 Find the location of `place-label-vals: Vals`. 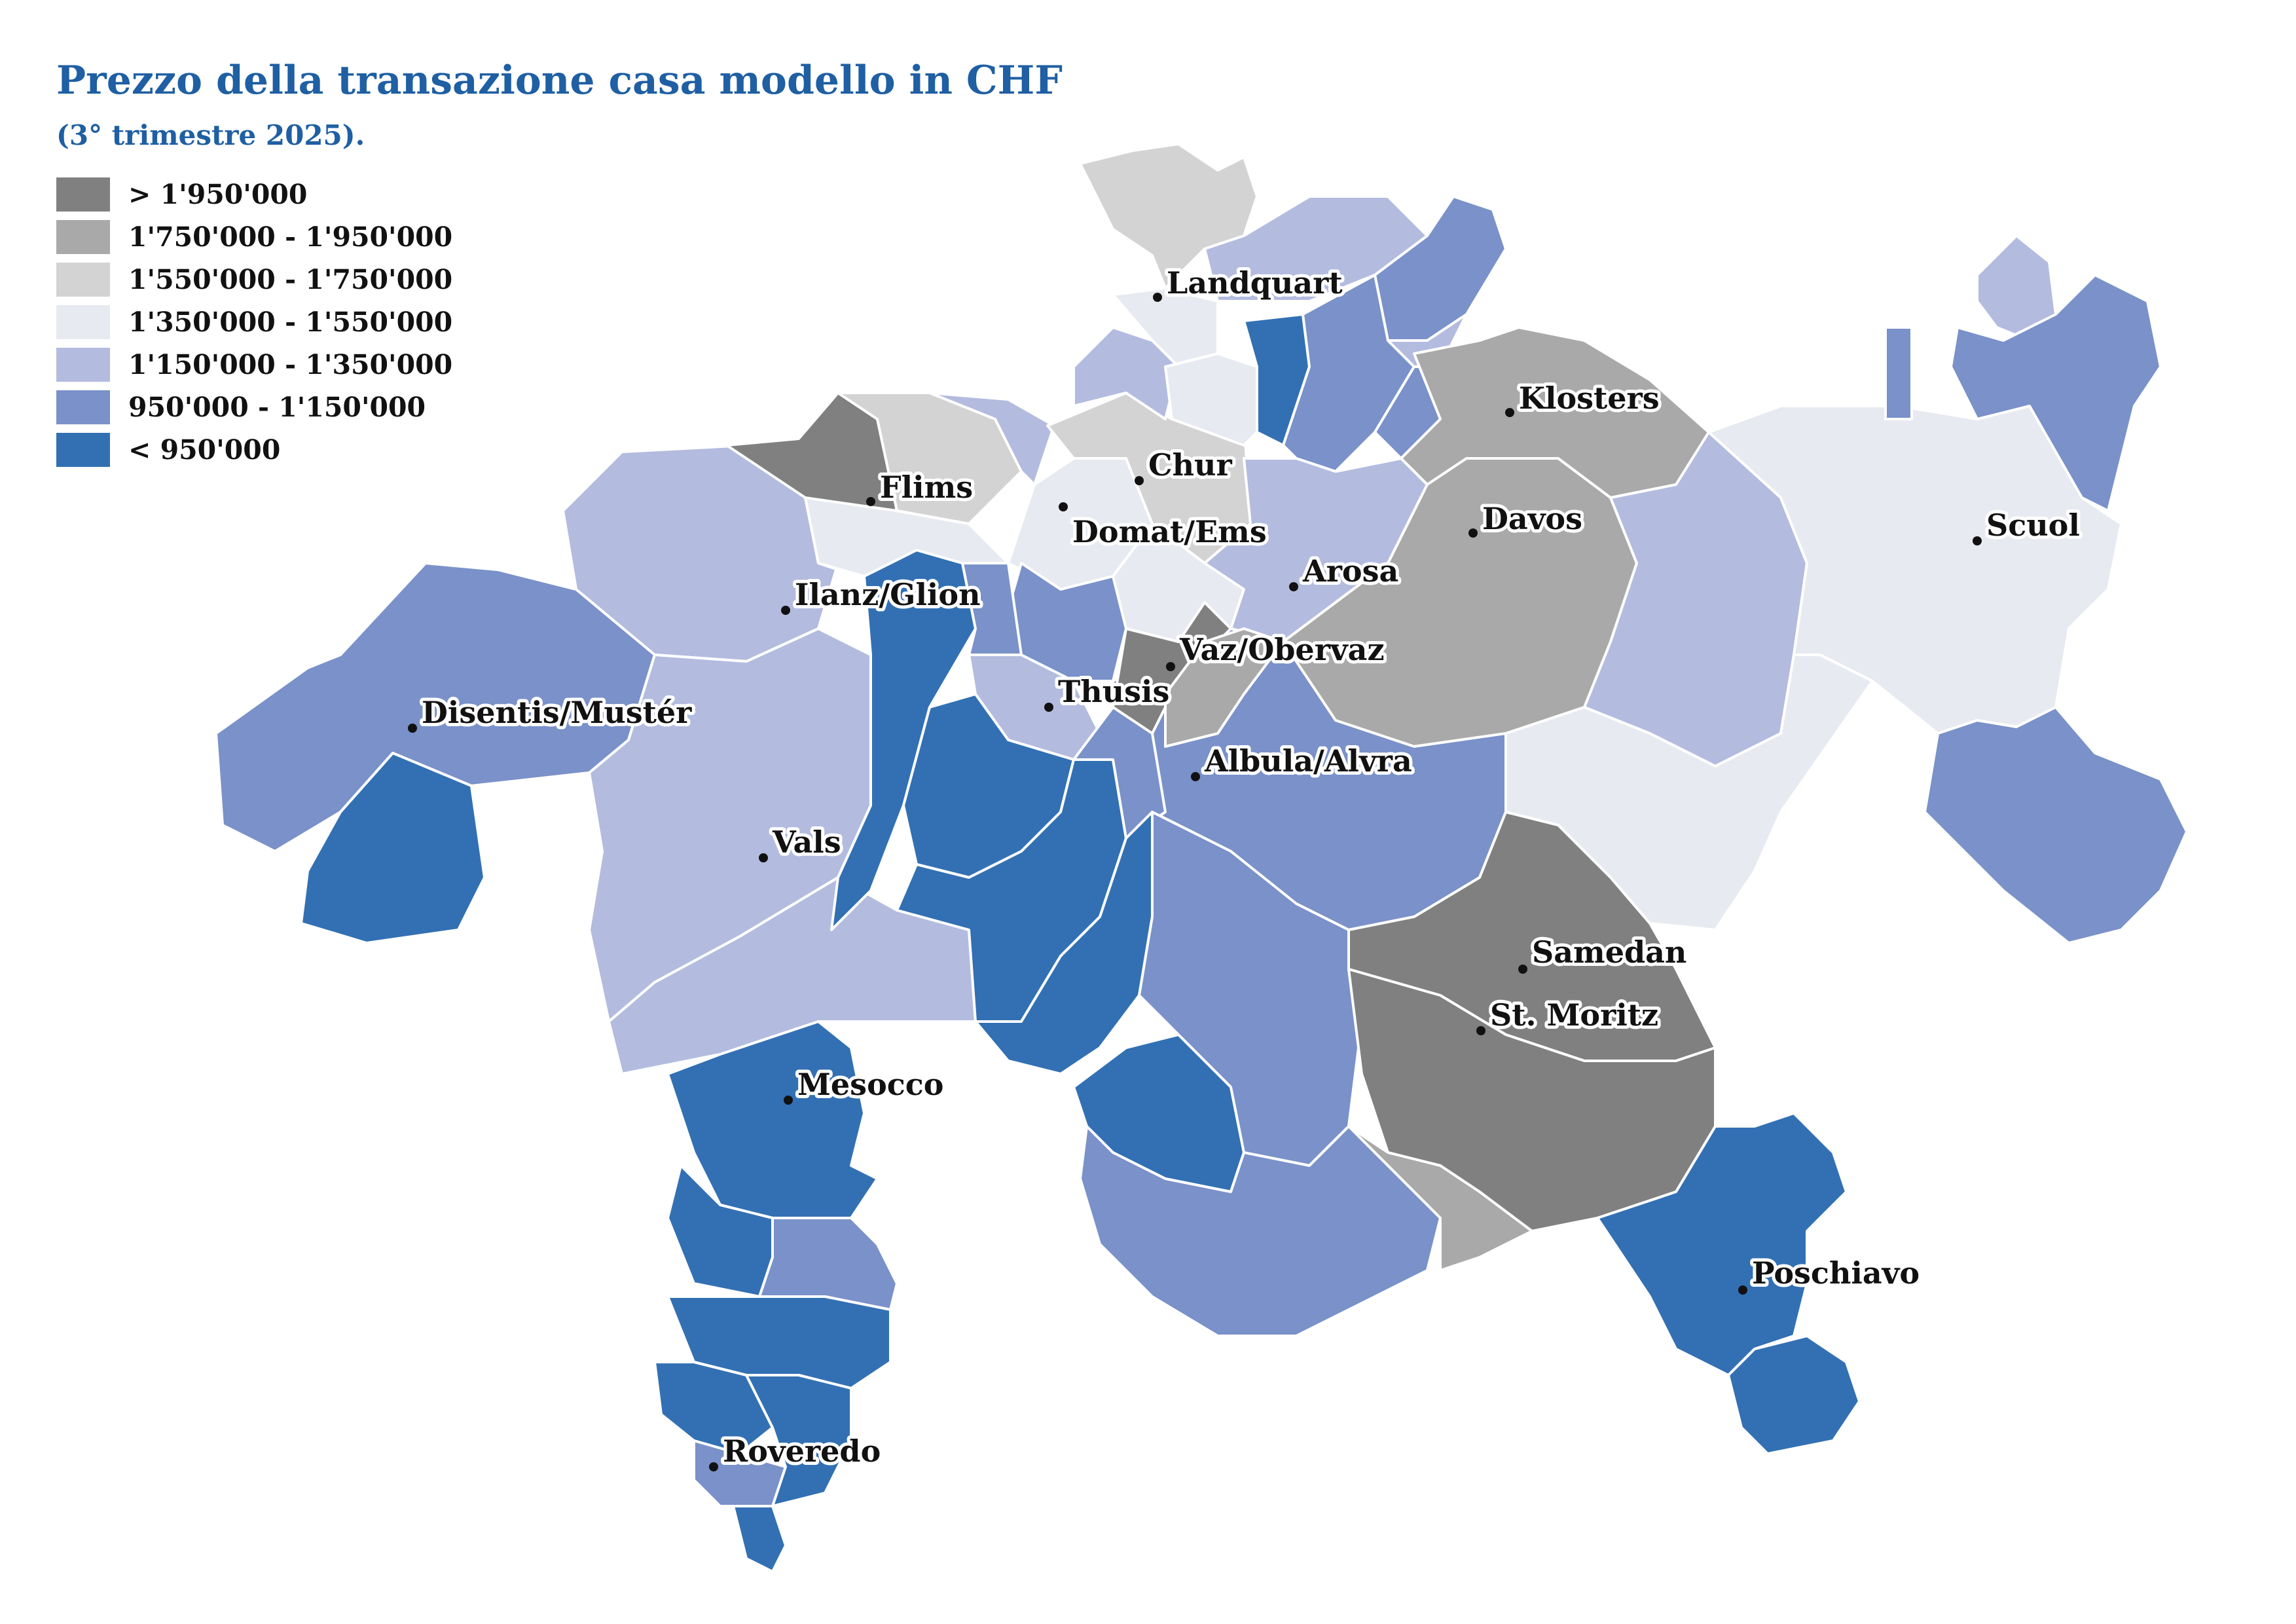

place-label-vals: Vals is located at coordinates (806, 842).